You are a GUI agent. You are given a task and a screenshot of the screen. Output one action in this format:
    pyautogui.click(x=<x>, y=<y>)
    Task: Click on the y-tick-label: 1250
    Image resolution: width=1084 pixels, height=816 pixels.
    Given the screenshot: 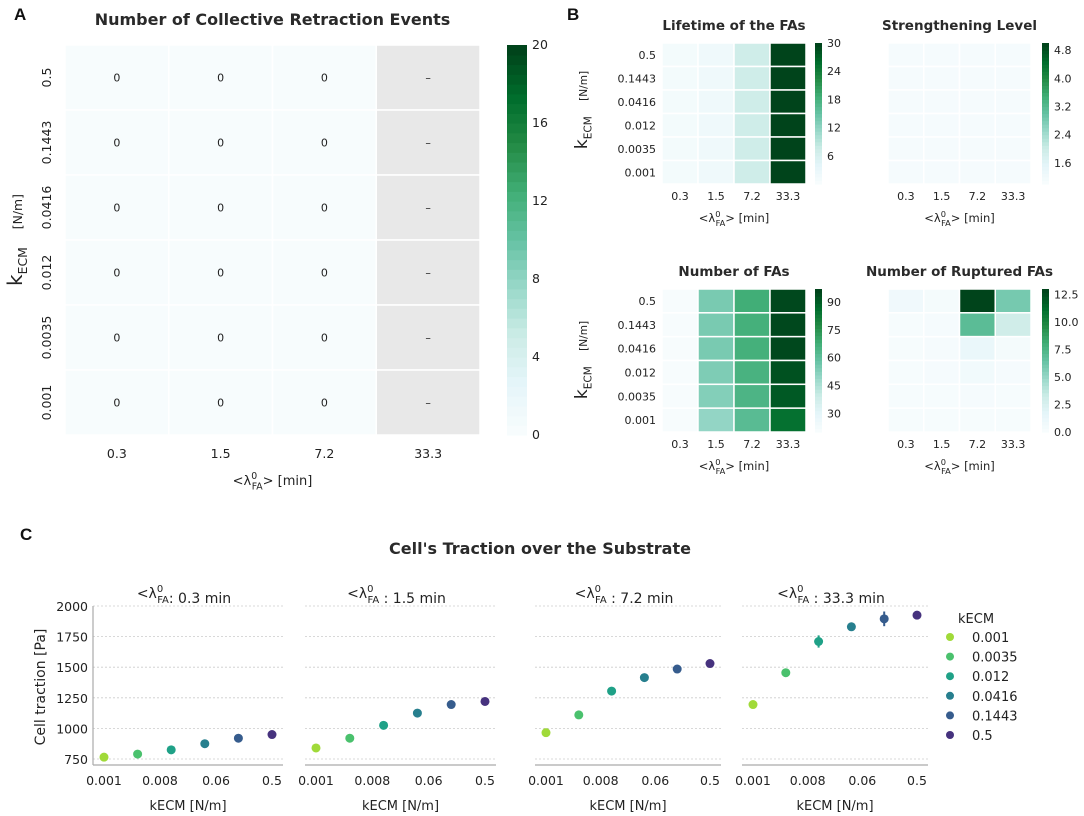 What is the action you would take?
    pyautogui.click(x=72, y=698)
    